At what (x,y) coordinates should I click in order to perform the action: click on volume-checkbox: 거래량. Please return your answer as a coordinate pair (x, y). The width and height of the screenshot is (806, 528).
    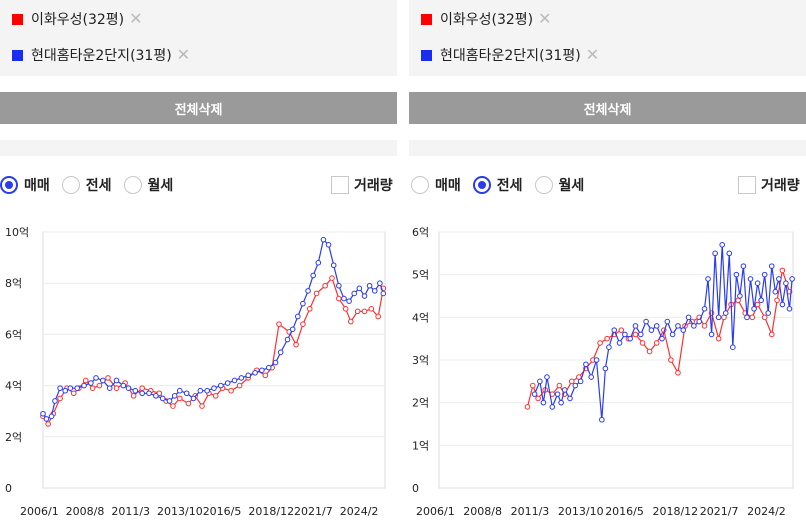
    Looking at the image, I should click on (769, 185).